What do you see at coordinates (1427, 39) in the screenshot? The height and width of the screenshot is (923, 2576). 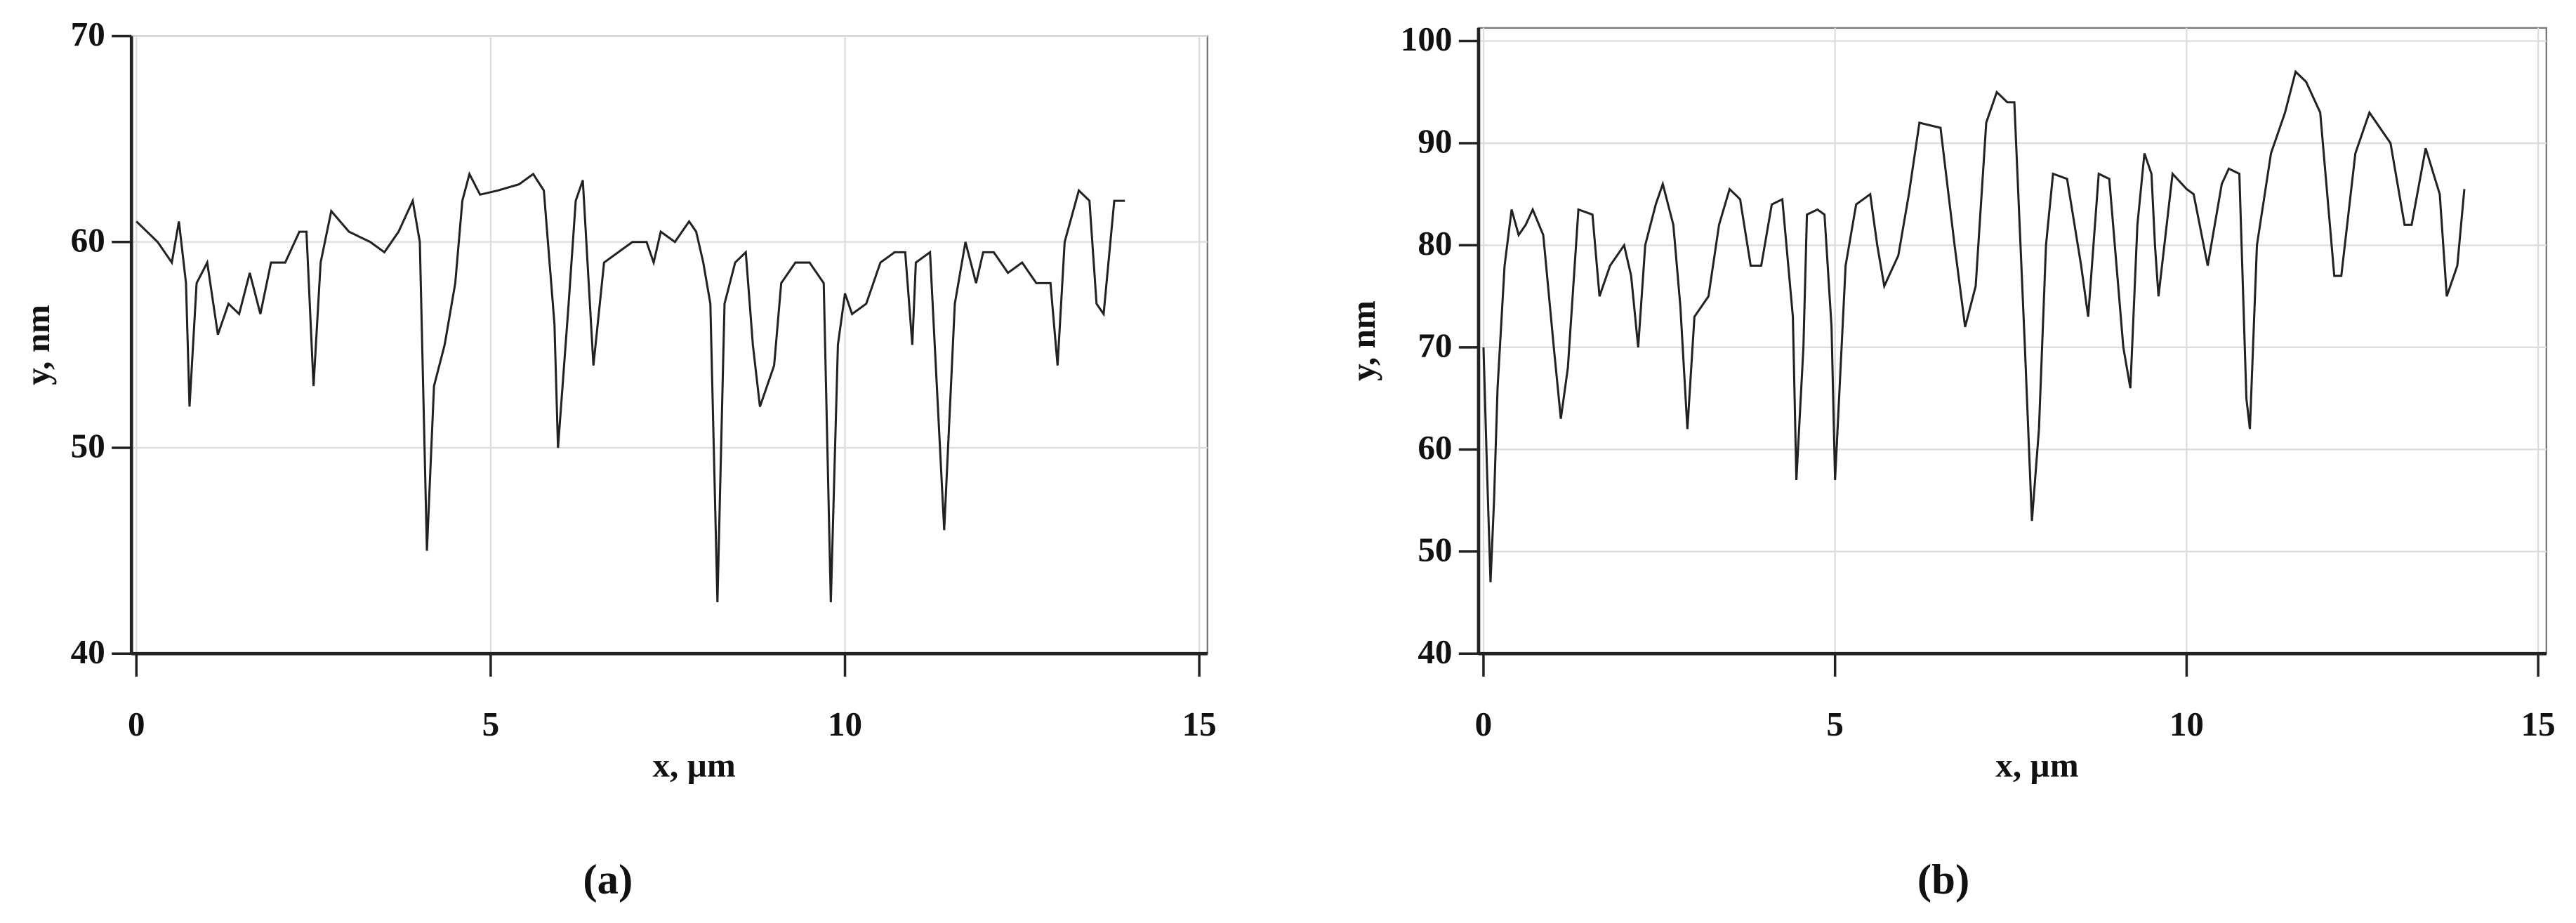 I see `y-tick-label: 100` at bounding box center [1427, 39].